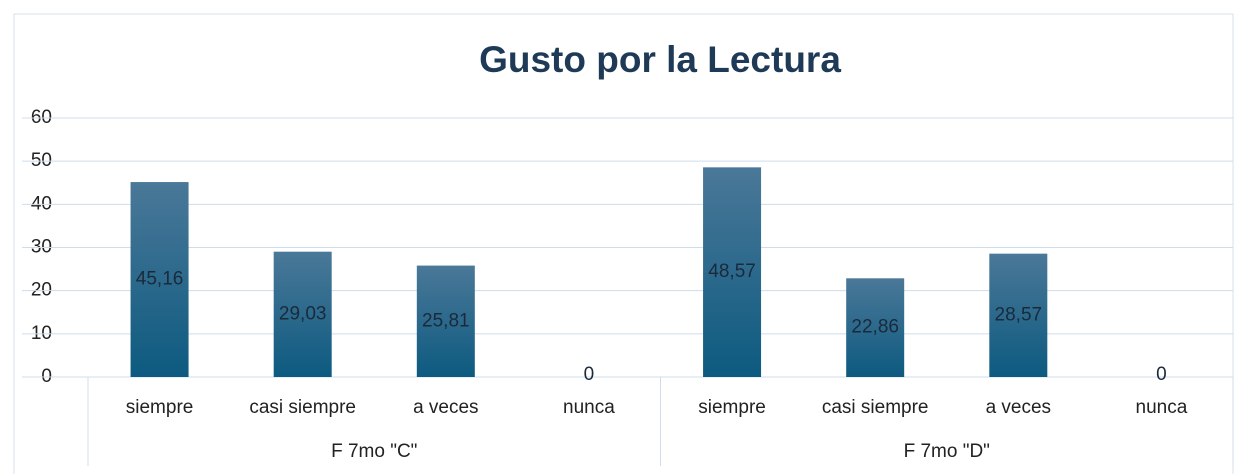 This screenshot has width=1247, height=474. I want to click on data-label: 29,03, so click(303, 313).